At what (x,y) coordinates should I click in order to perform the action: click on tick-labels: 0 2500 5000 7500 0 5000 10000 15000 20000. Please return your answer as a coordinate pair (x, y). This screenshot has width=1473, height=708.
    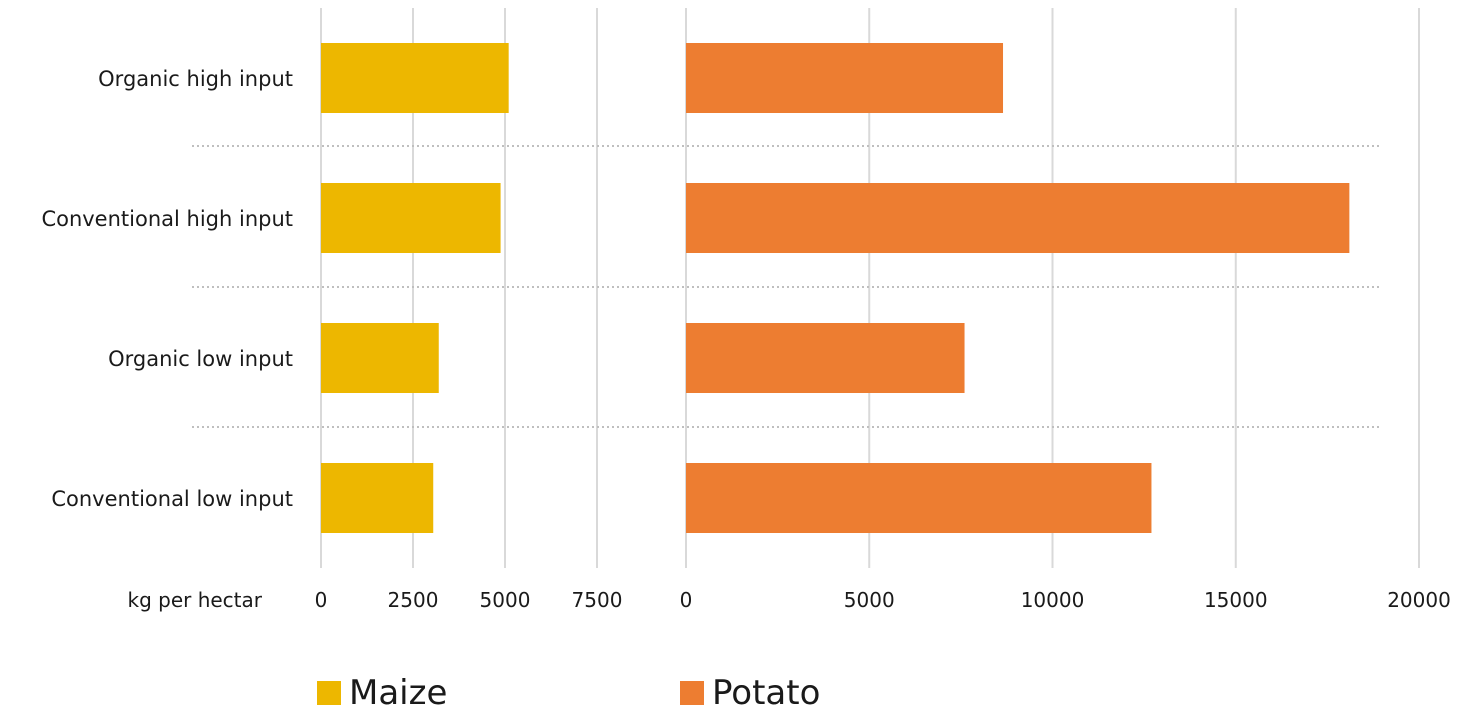
    Looking at the image, I should click on (883, 600).